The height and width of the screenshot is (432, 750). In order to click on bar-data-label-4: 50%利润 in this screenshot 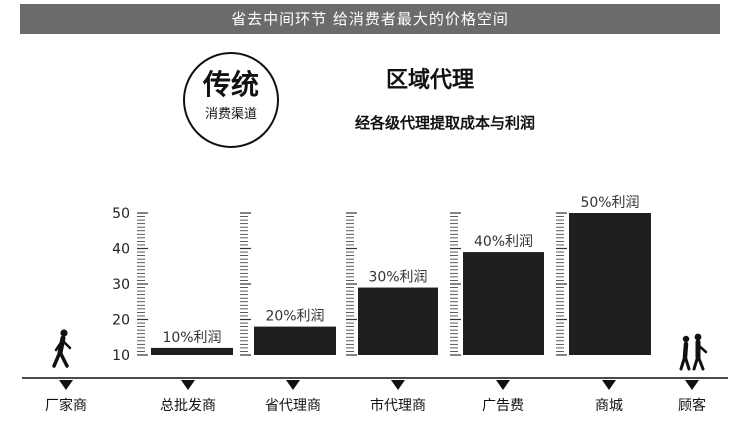, I will do `click(609, 203)`.